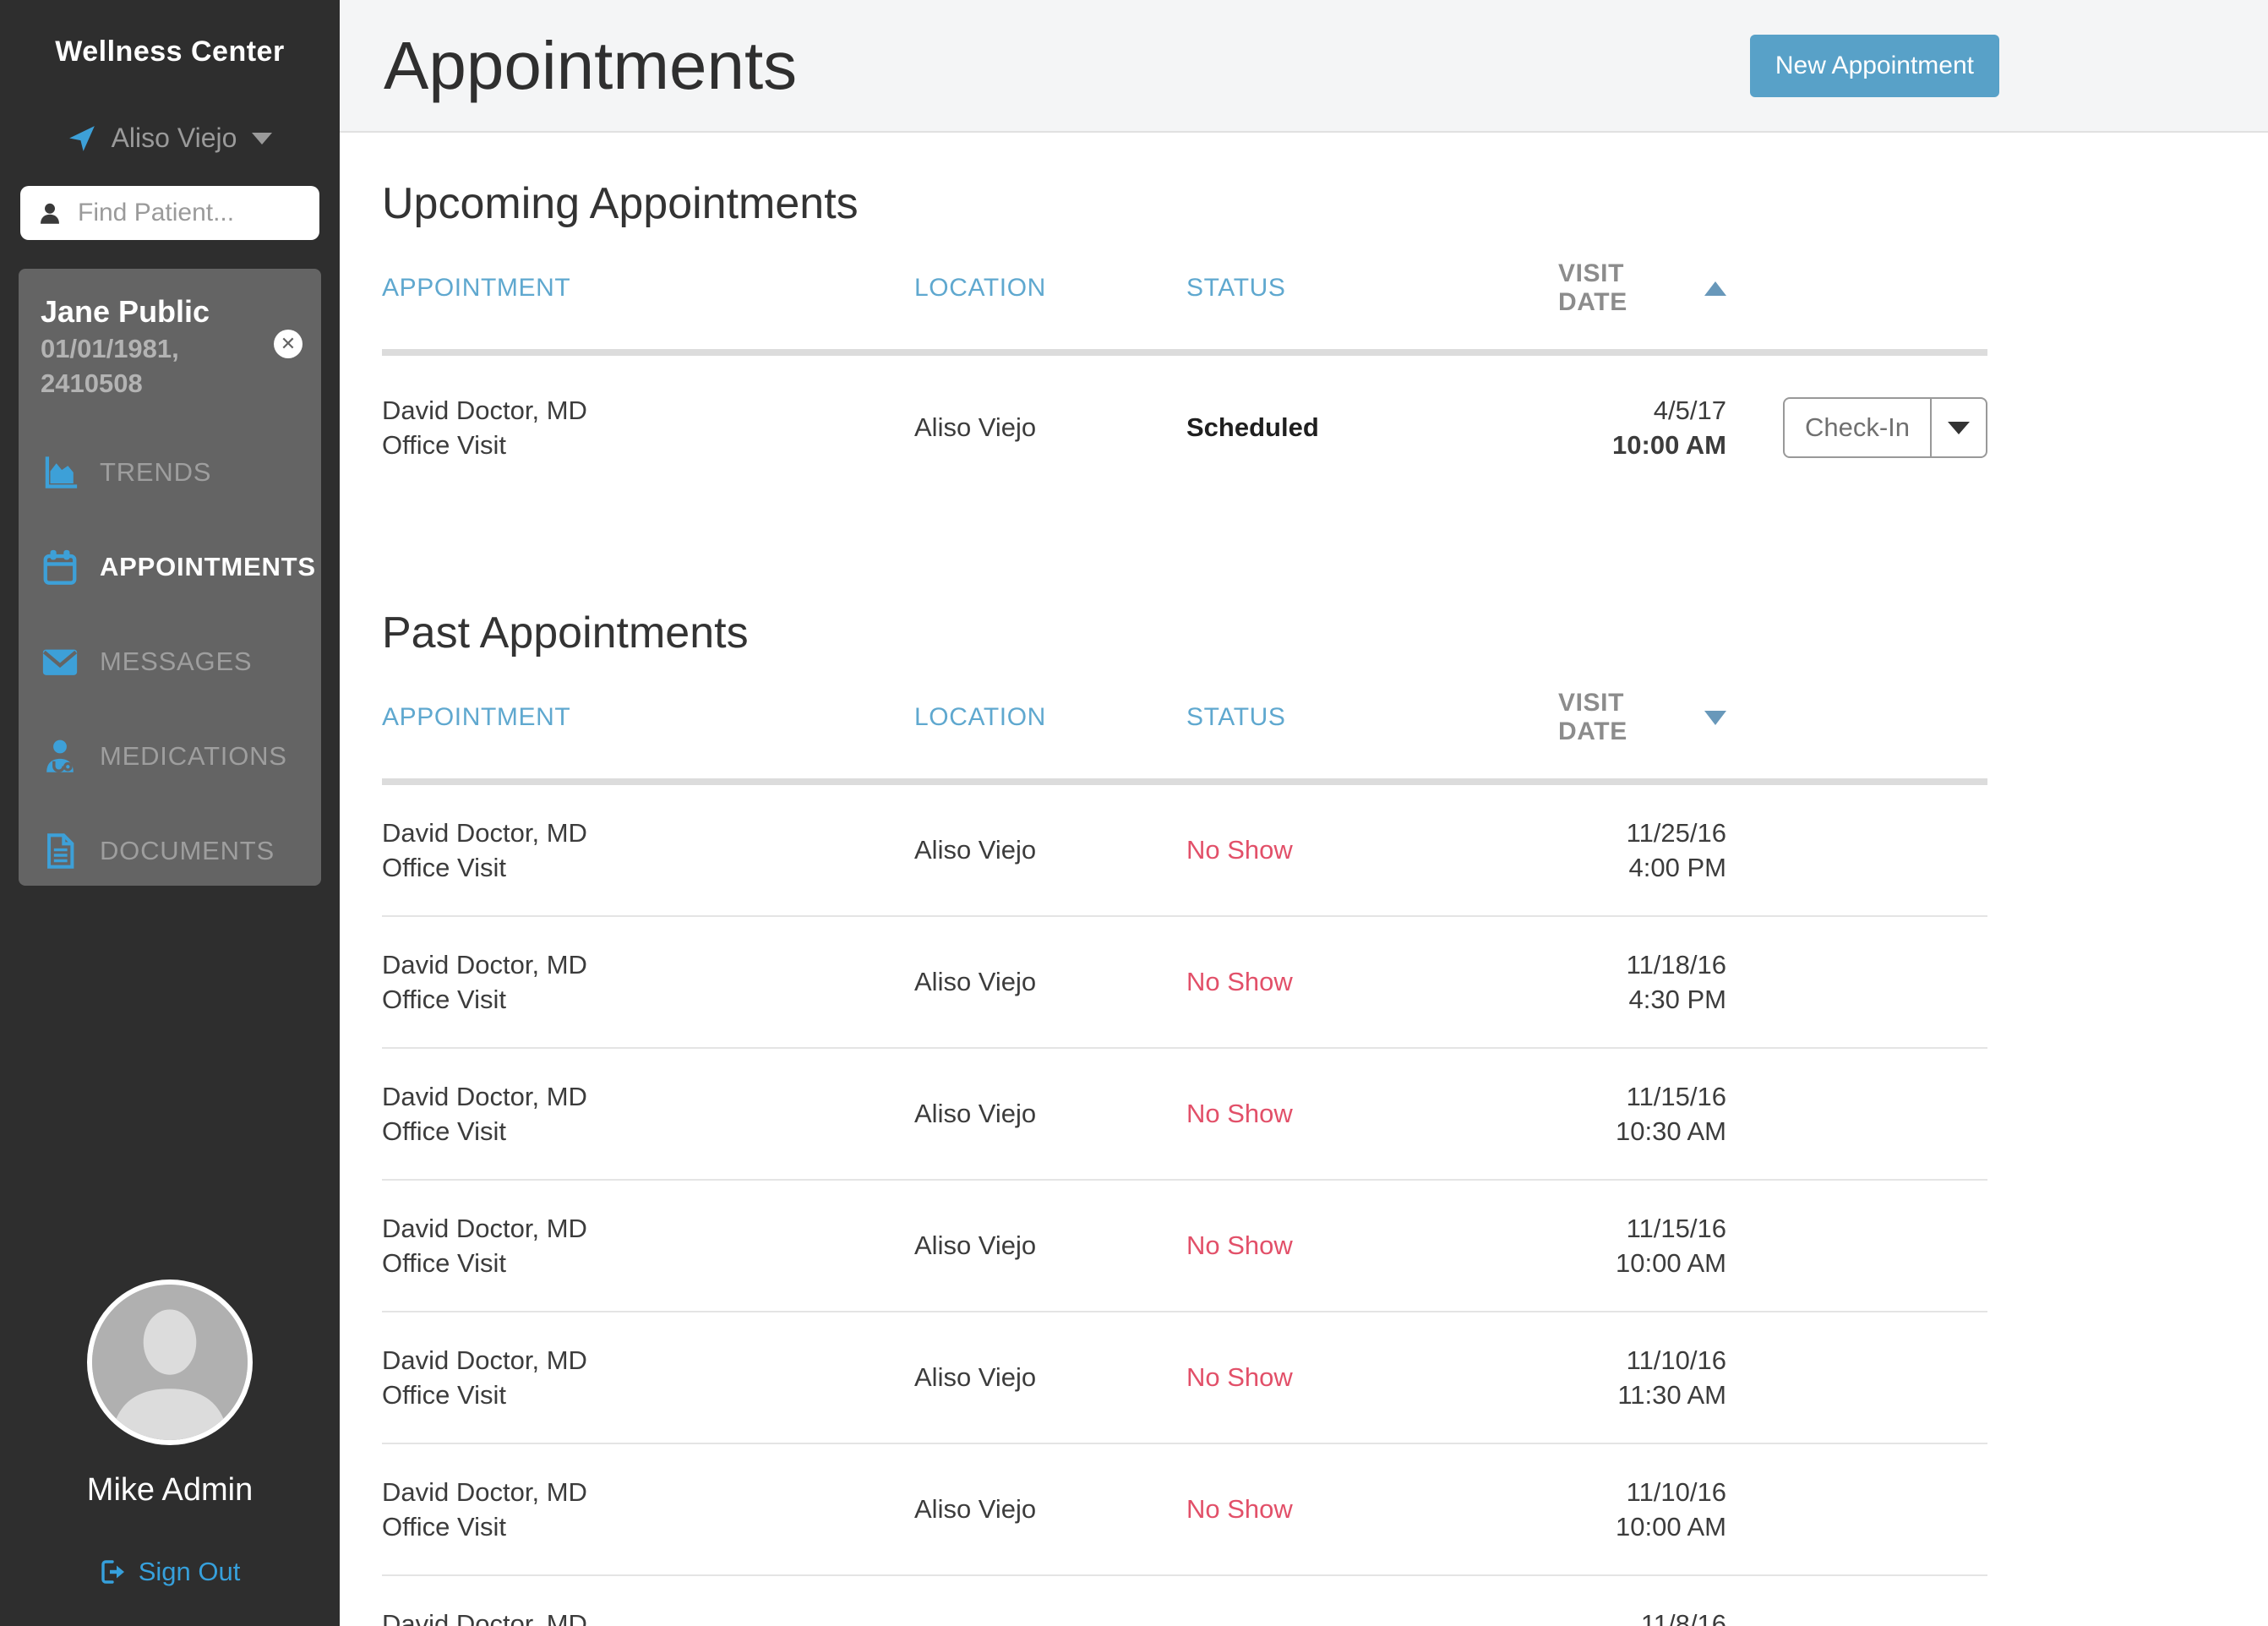  What do you see at coordinates (208, 566) in the screenshot?
I see `sidebar-item-label: APPOINTMENTS` at bounding box center [208, 566].